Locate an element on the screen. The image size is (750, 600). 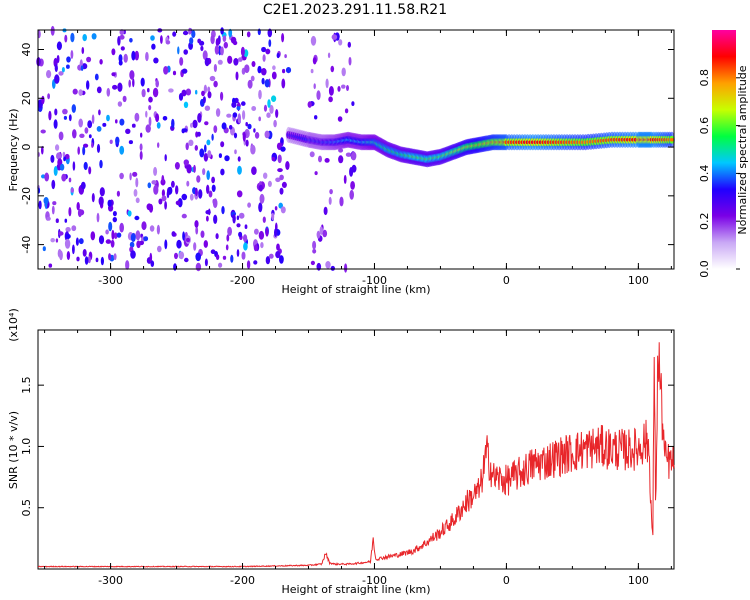
y-tick-label: -20 is located at coordinates (26, 196).